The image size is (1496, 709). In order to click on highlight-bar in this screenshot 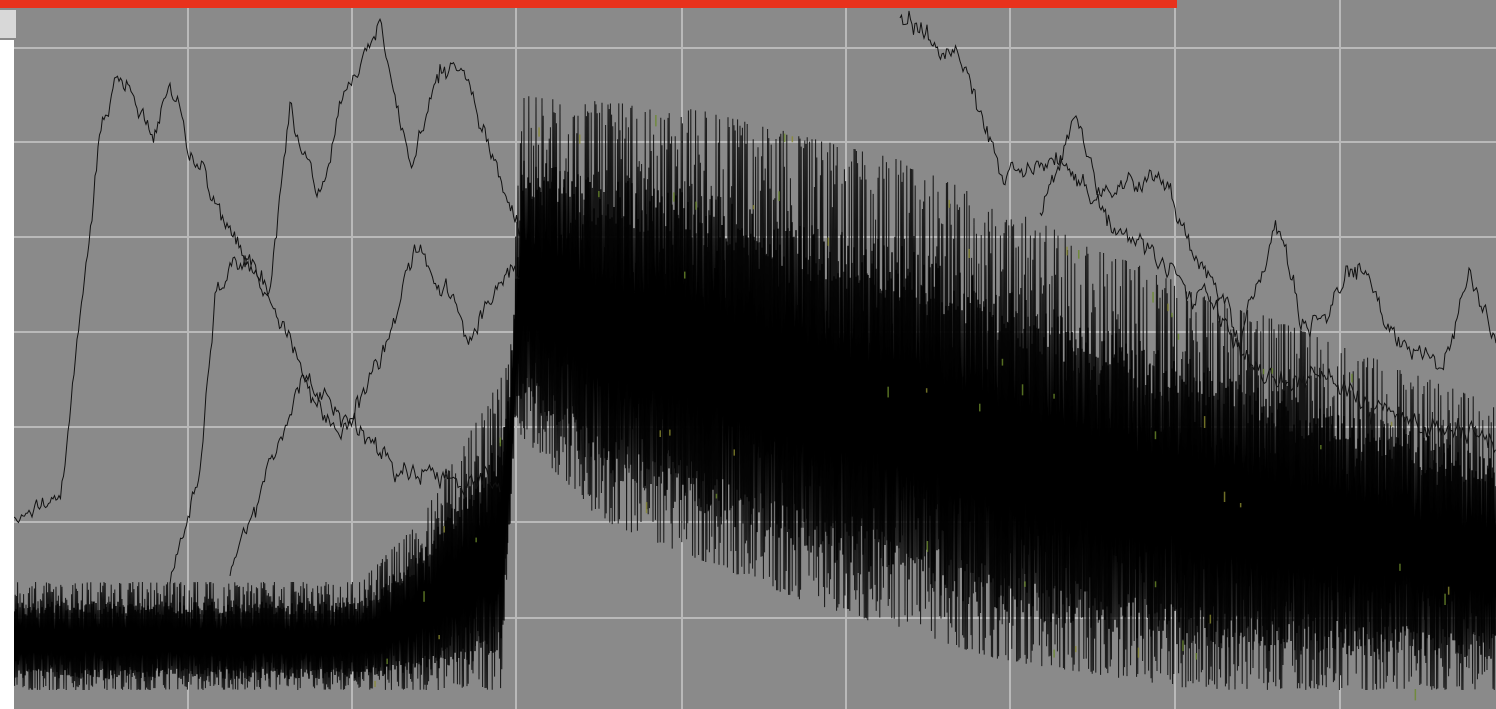, I will do `click(588, 4)`.